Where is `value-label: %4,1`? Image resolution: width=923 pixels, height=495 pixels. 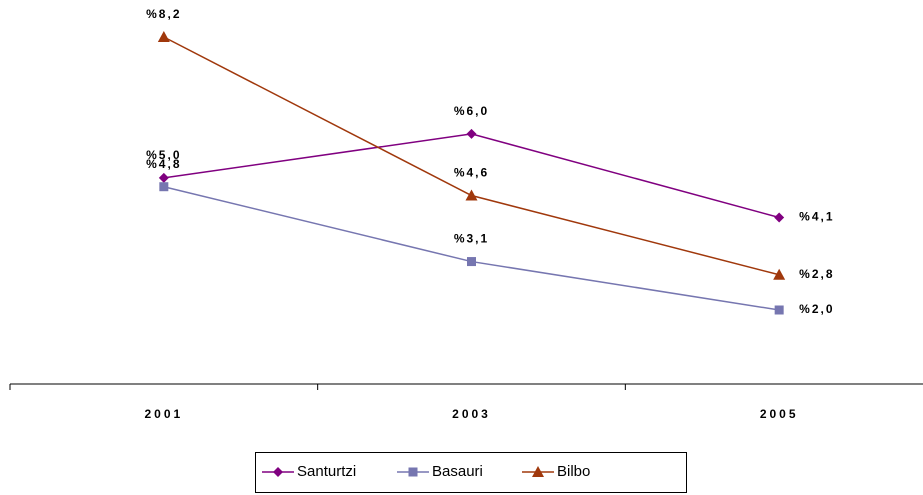
value-label: %4,1 is located at coordinates (816, 217).